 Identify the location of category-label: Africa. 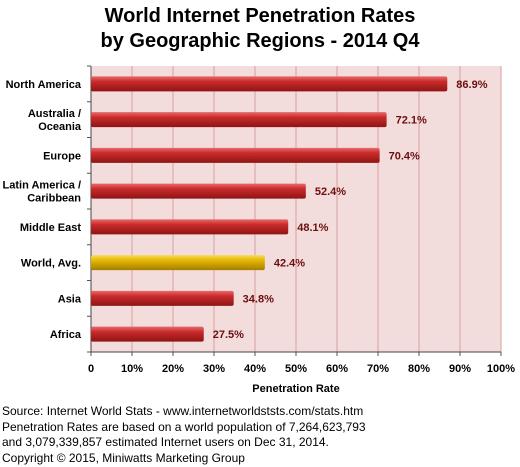
(66, 335).